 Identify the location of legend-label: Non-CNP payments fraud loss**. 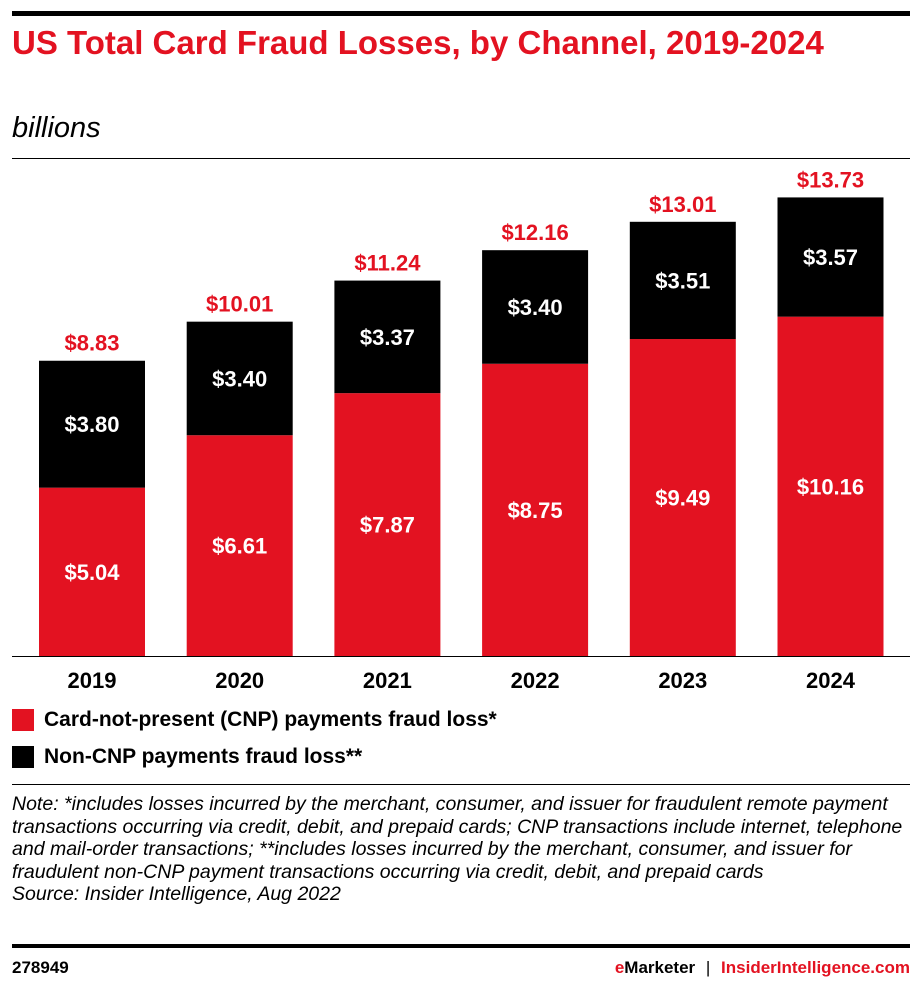
(203, 756).